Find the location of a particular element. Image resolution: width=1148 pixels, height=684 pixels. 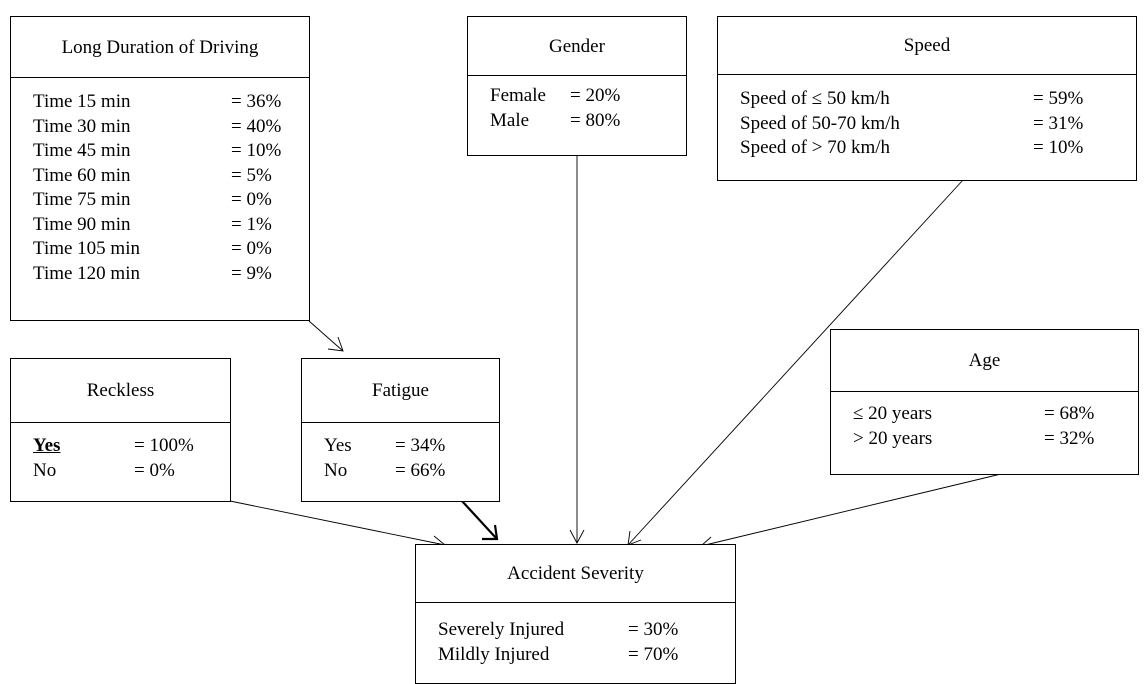

state-probability: = 5% is located at coordinates (251, 175).